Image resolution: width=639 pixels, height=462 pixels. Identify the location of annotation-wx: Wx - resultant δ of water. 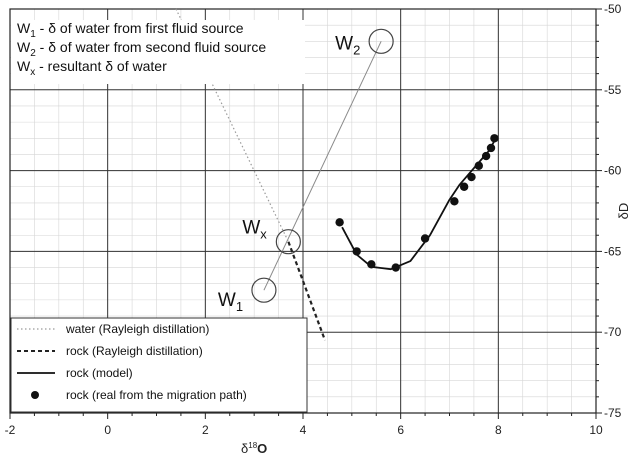
(92, 68).